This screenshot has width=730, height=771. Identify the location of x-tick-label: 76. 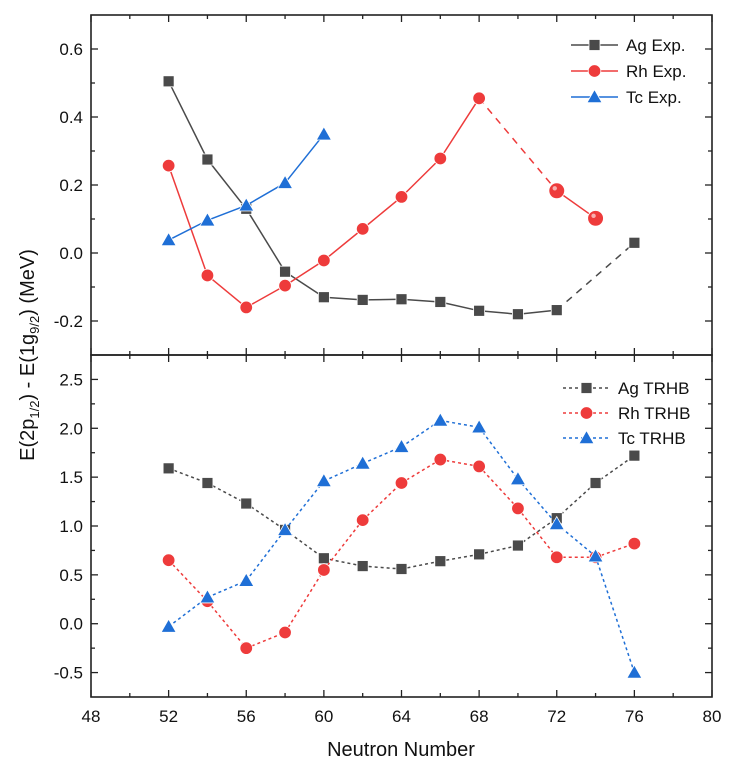
(634, 716).